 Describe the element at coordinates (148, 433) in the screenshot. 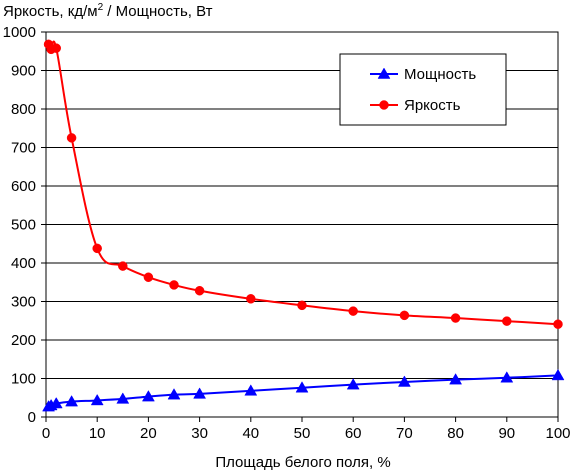

I see `x-tick-label-20: 20` at that location.